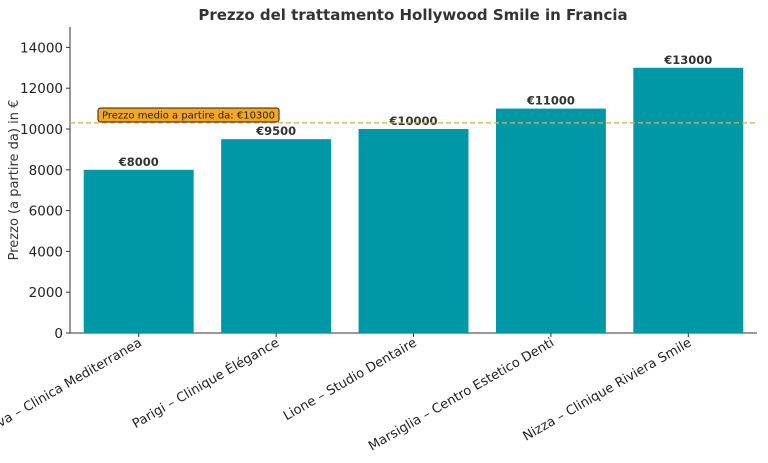 The image size is (768, 463). I want to click on y-axis-label: Prezzo (a partire da) in €, so click(14, 180).